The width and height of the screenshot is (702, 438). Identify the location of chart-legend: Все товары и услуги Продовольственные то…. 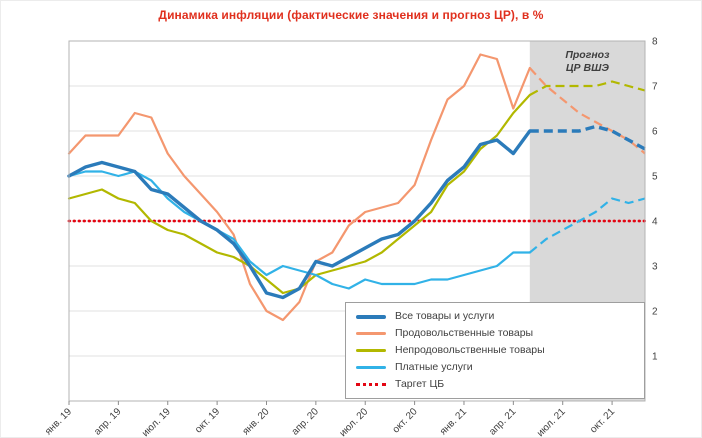
(495, 350).